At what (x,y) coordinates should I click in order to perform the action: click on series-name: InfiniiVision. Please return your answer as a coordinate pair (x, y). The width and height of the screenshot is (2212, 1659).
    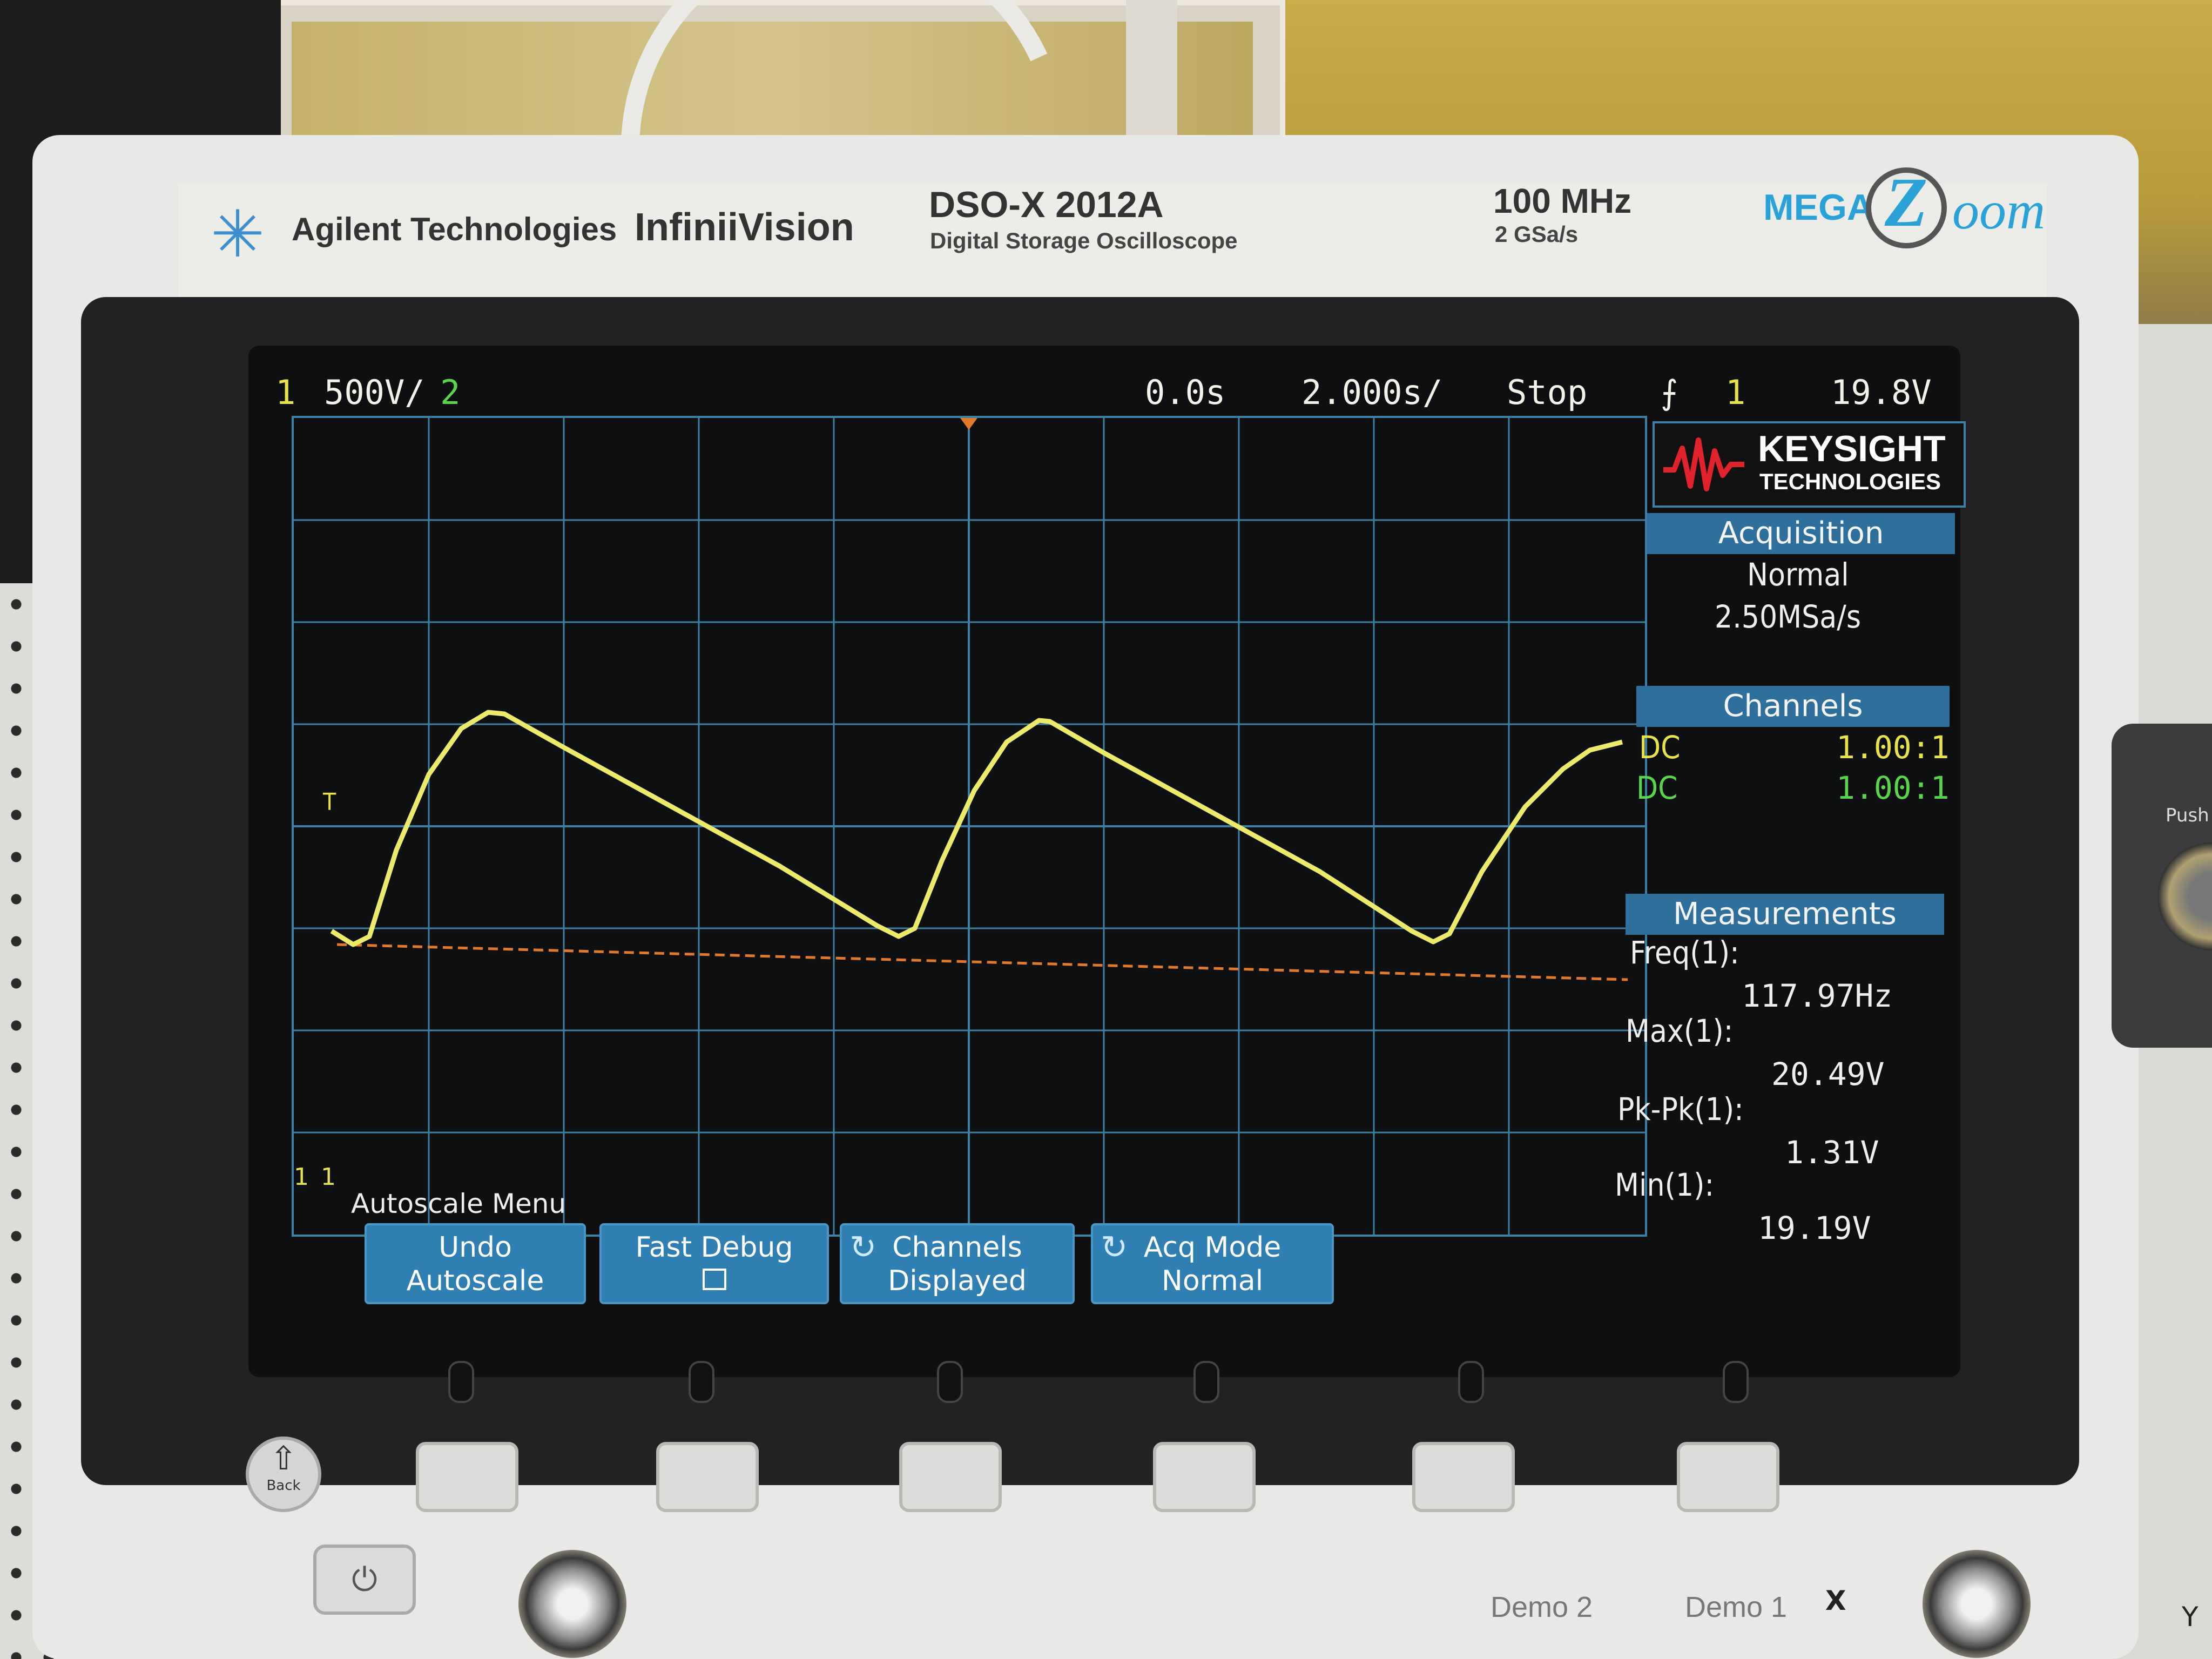
    Looking at the image, I should click on (744, 227).